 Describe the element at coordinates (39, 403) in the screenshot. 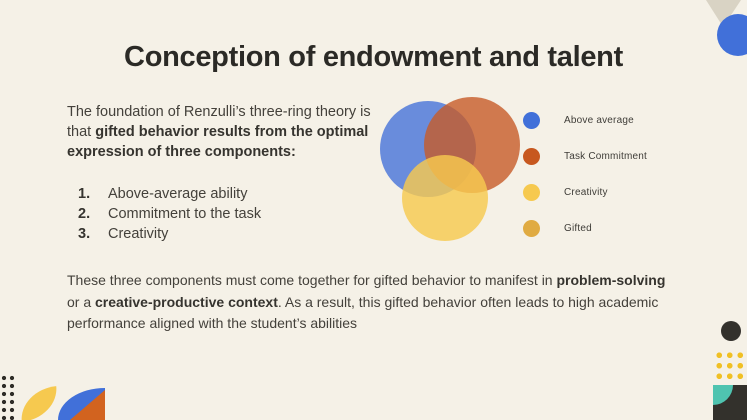

I see `yellow-petal-icon` at that location.